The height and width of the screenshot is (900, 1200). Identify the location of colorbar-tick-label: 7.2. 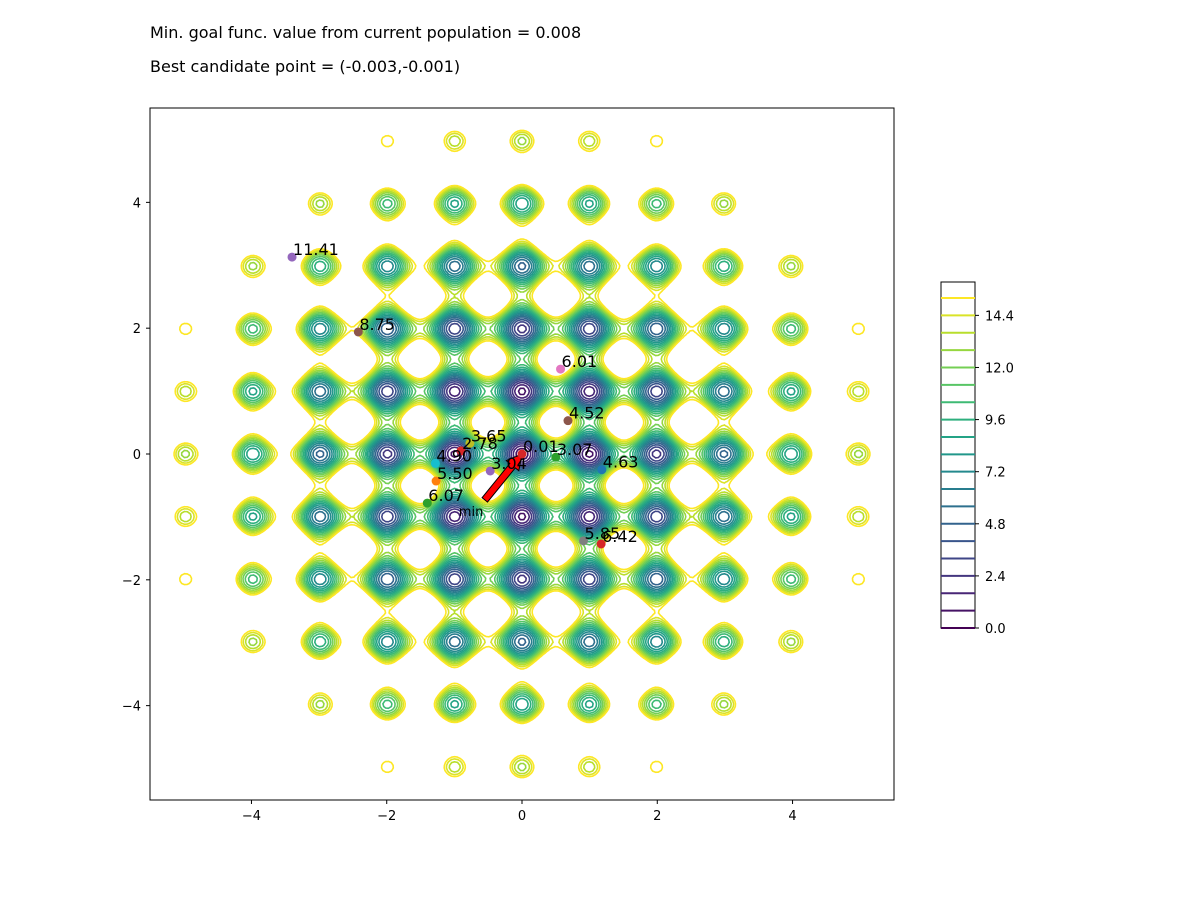
(995, 473).